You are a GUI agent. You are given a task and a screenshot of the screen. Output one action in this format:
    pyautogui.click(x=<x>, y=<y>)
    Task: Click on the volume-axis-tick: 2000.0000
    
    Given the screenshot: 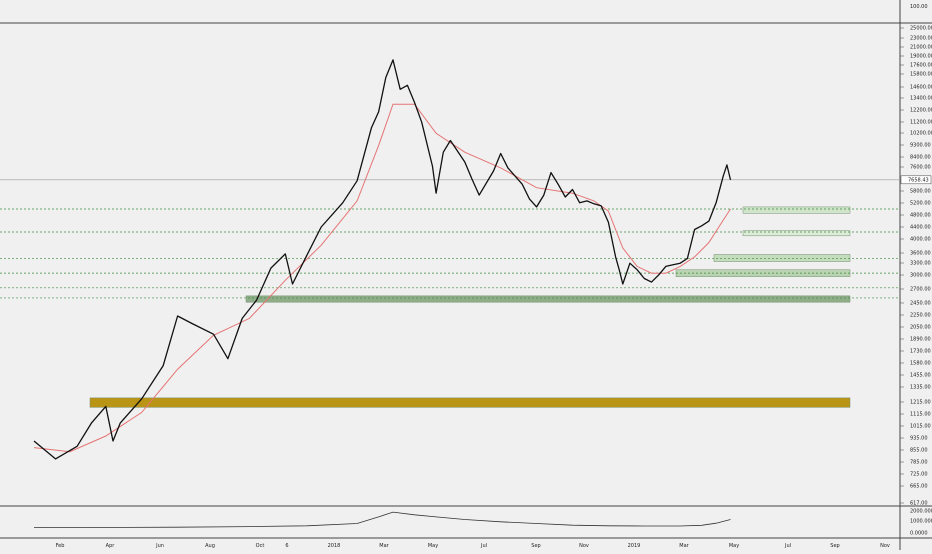 What is the action you would take?
    pyautogui.click(x=921, y=512)
    